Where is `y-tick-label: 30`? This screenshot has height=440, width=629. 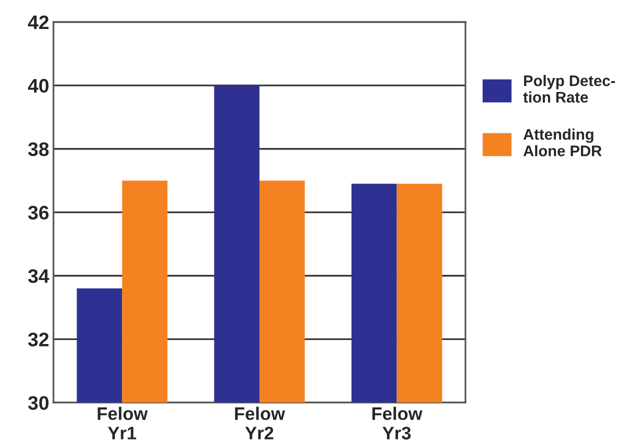 y-tick-label: 30 is located at coordinates (38, 403).